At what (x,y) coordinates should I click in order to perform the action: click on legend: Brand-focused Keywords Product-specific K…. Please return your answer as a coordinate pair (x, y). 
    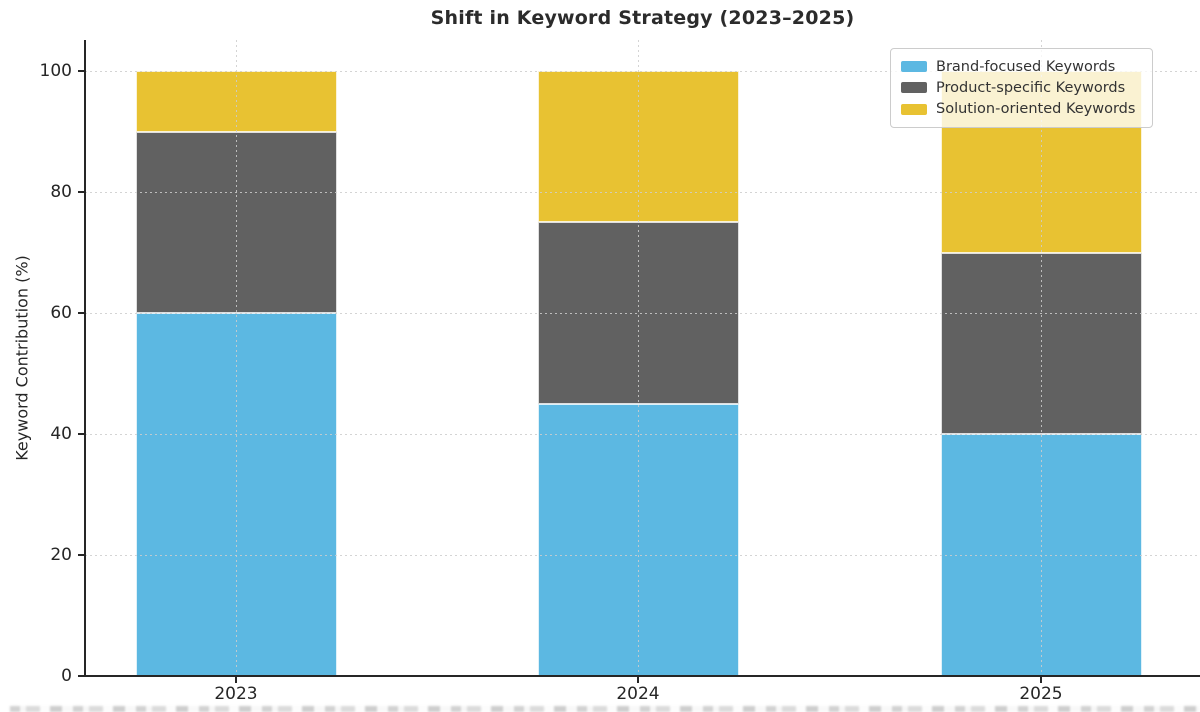
    Looking at the image, I should click on (1021, 88).